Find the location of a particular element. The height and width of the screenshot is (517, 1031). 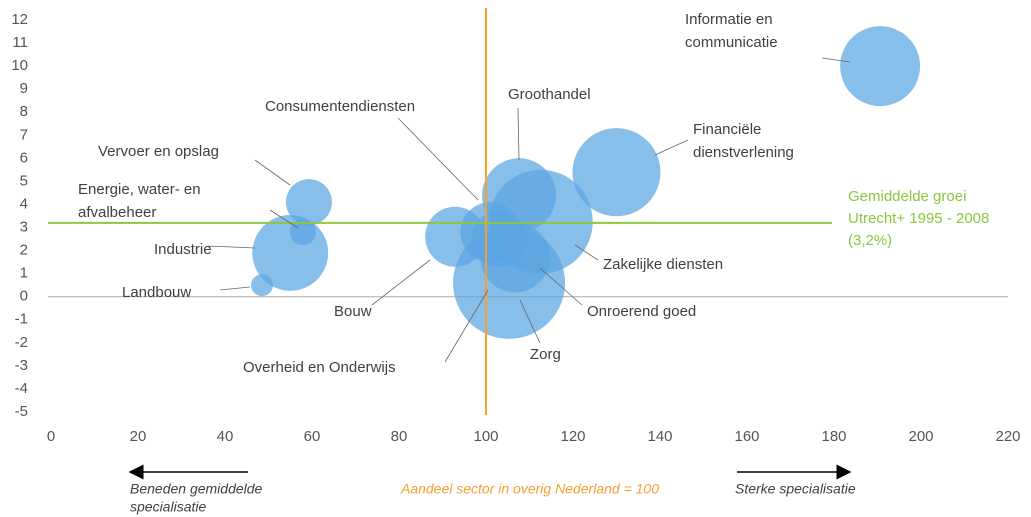

x-axis-label: Aandeel sector in overig Nederland = 100 is located at coordinates (529, 489).